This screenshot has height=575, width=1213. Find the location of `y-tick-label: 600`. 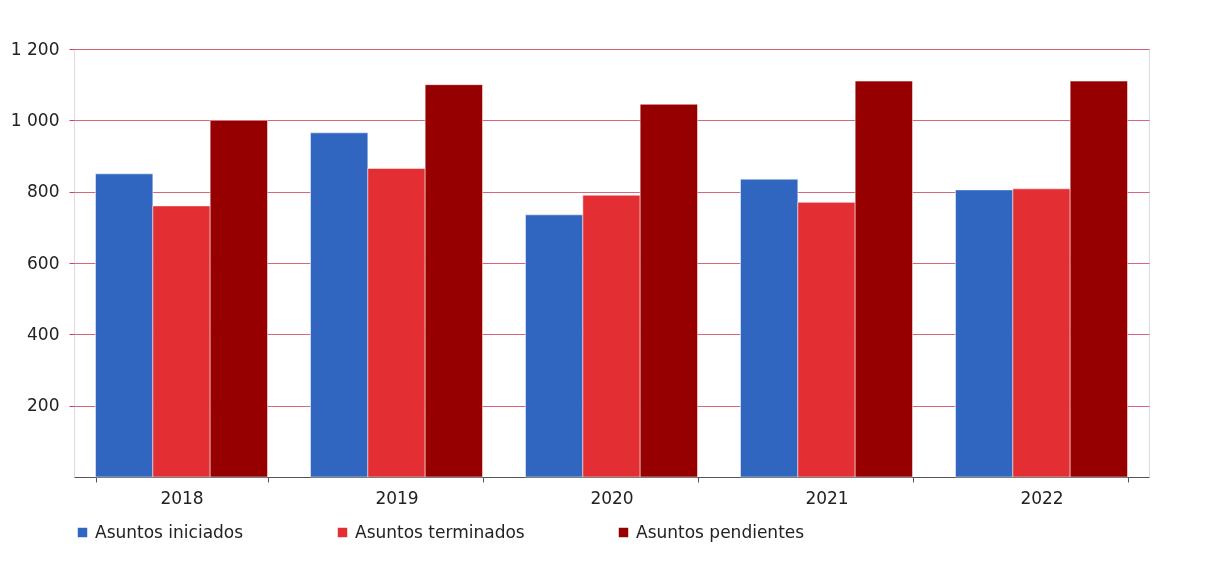

y-tick-label: 600 is located at coordinates (43, 262).